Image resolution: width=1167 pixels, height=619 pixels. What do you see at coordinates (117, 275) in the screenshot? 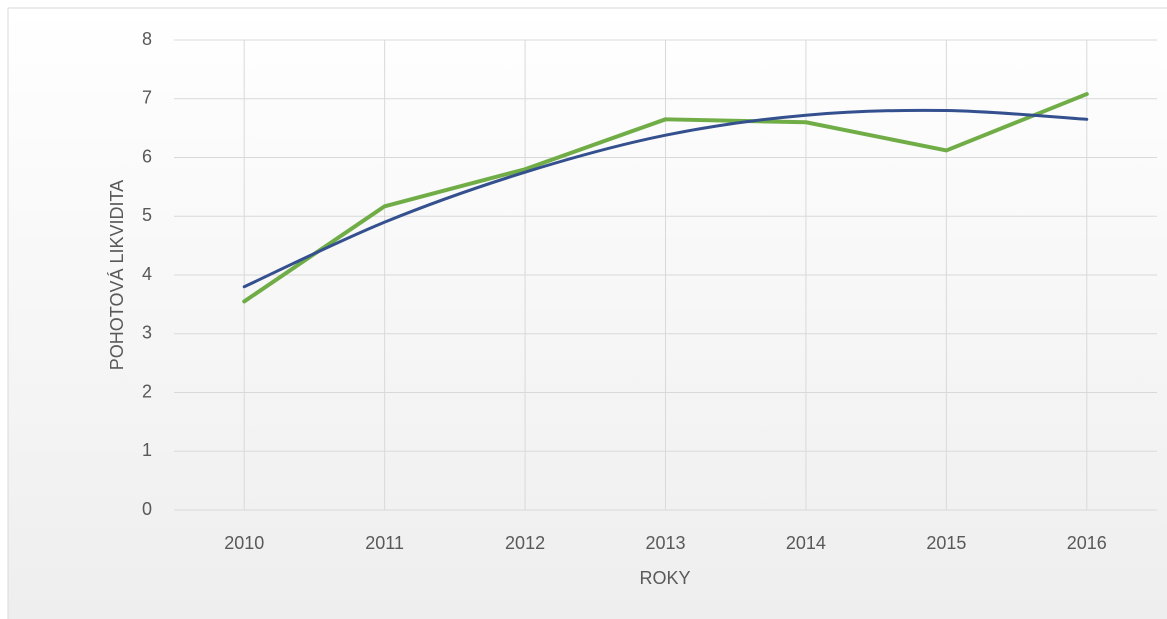
I see `y-axis-title: POHOTOVÁ LIKVIDITA` at bounding box center [117, 275].